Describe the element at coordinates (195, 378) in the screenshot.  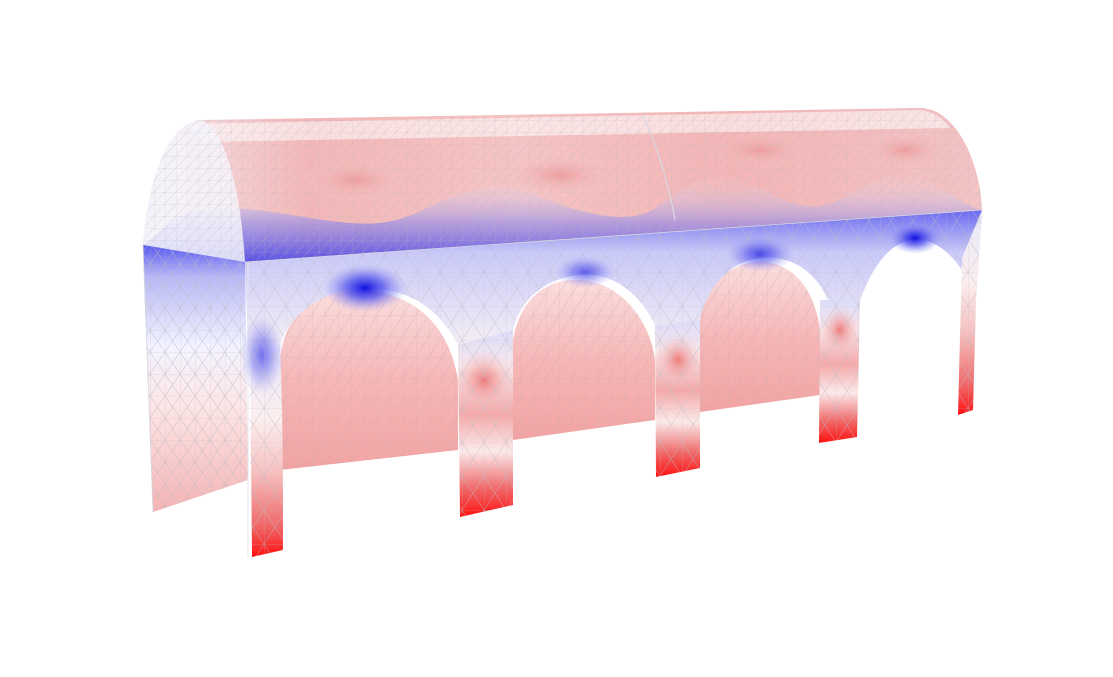
I see `left-end-wall` at that location.